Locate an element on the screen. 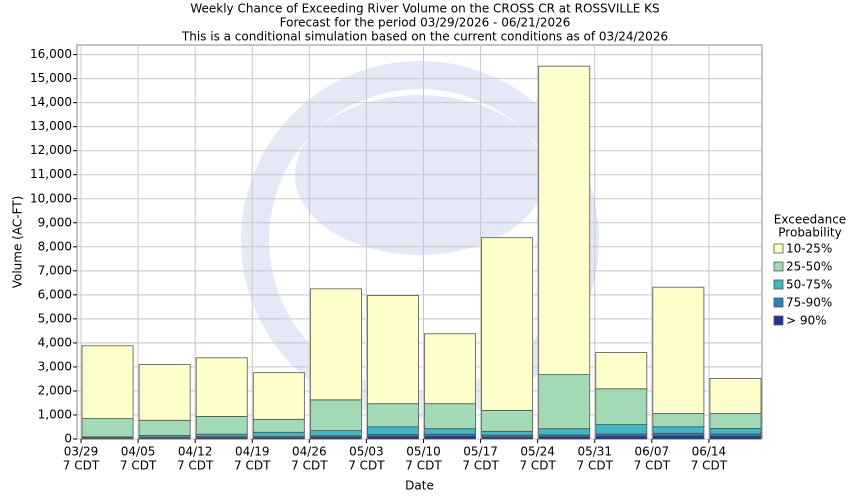 This screenshot has height=500, width=850. y-tick-label: 10,000 is located at coordinates (51, 198).